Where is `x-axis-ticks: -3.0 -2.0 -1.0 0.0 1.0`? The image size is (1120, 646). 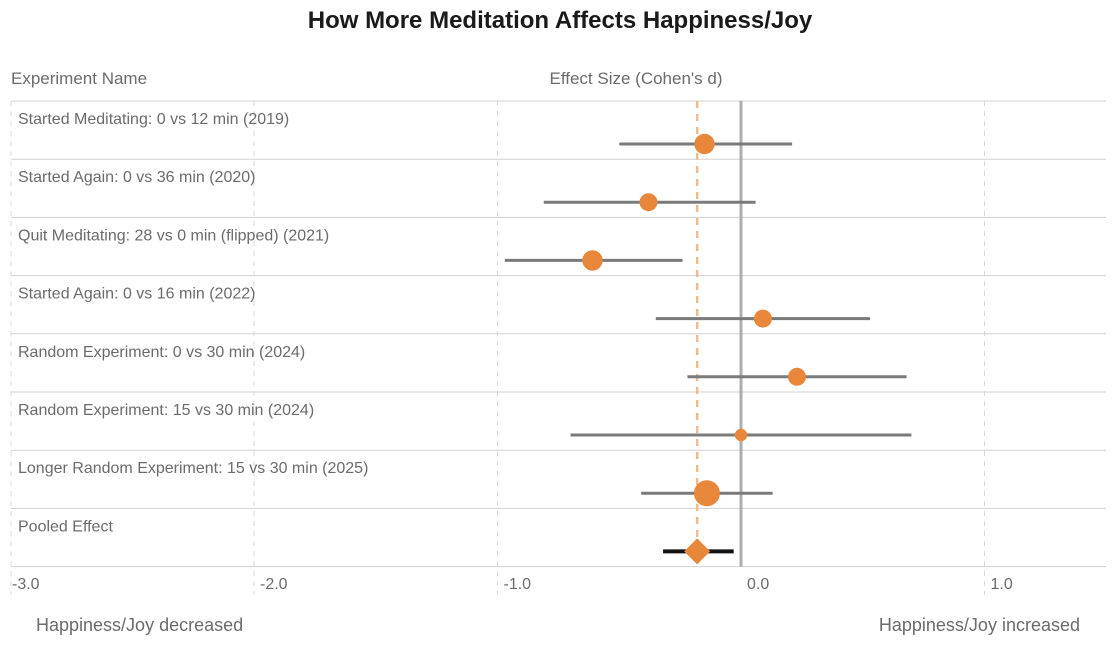
x-axis-ticks: -3.0 -2.0 -1.0 0.0 1.0 is located at coordinates (512, 584).